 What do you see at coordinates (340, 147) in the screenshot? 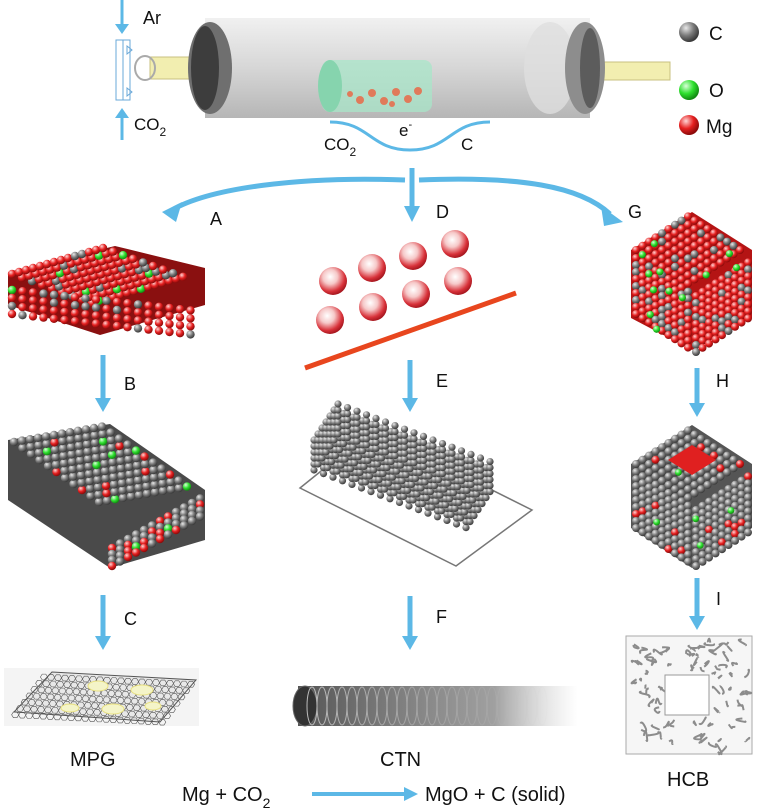
I see `reactor-co2-label: CO2` at bounding box center [340, 147].